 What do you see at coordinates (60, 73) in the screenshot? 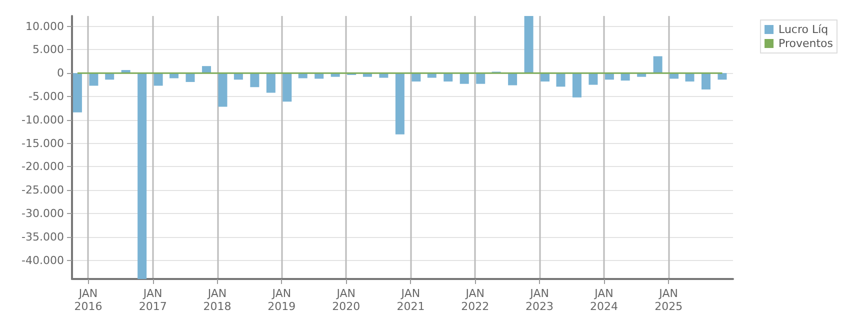
I see `y-tick-label: 0` at bounding box center [60, 73].